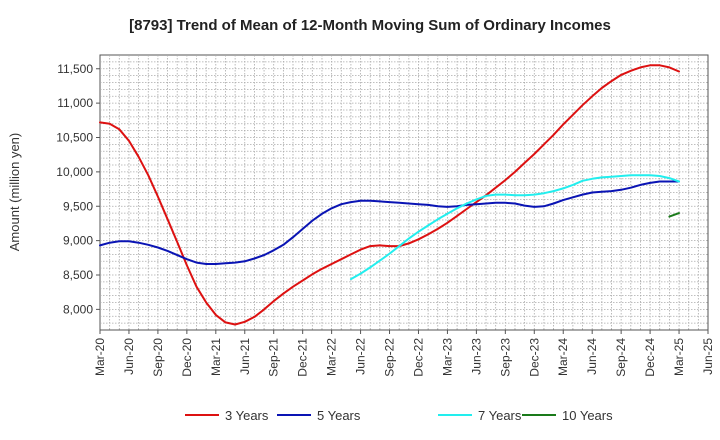 The height and width of the screenshot is (440, 720). What do you see at coordinates (129, 356) in the screenshot?
I see `x-tick-label: Jun-20` at bounding box center [129, 356].